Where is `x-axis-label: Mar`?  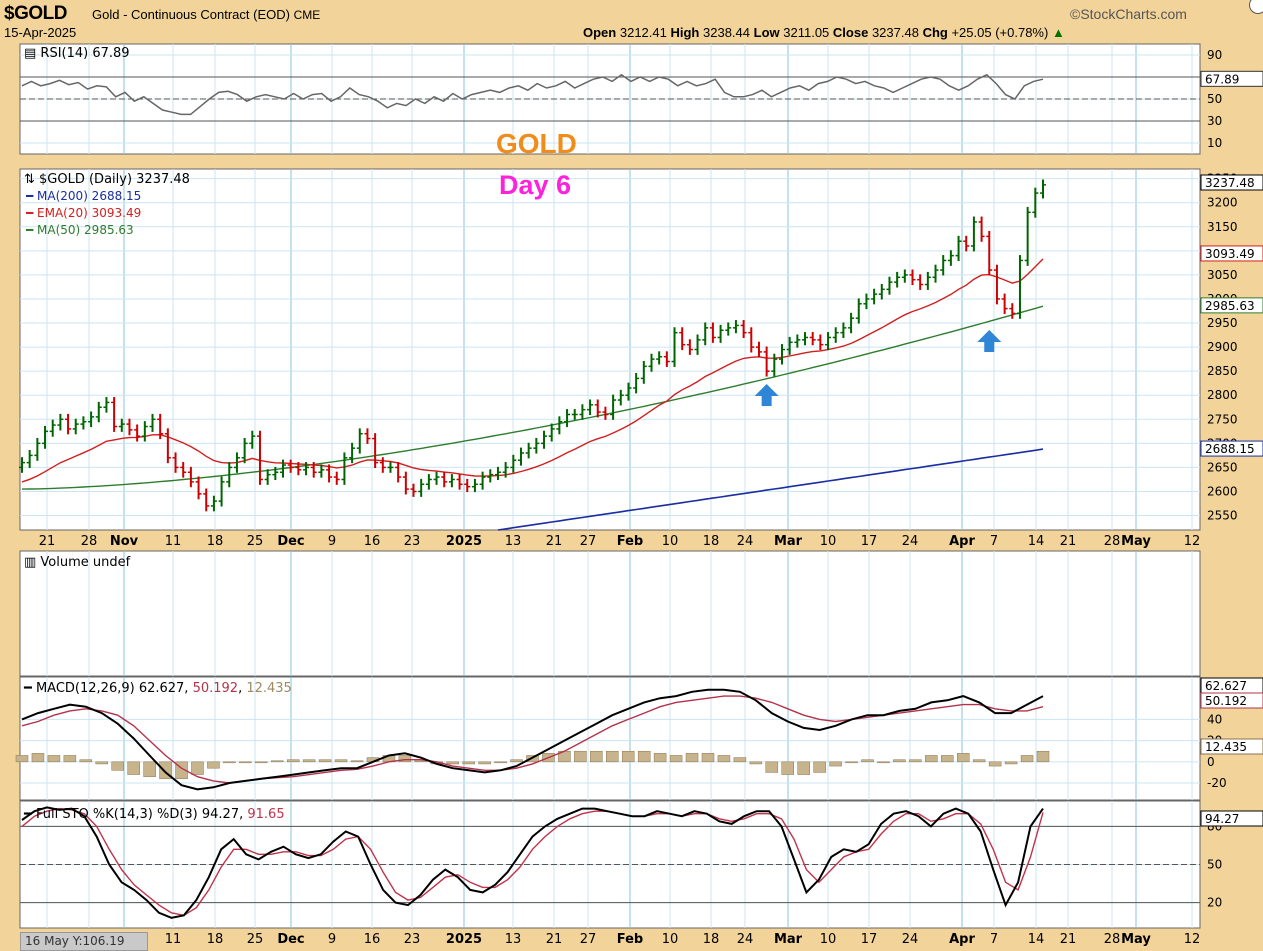
x-axis-label: Mar is located at coordinates (788, 939).